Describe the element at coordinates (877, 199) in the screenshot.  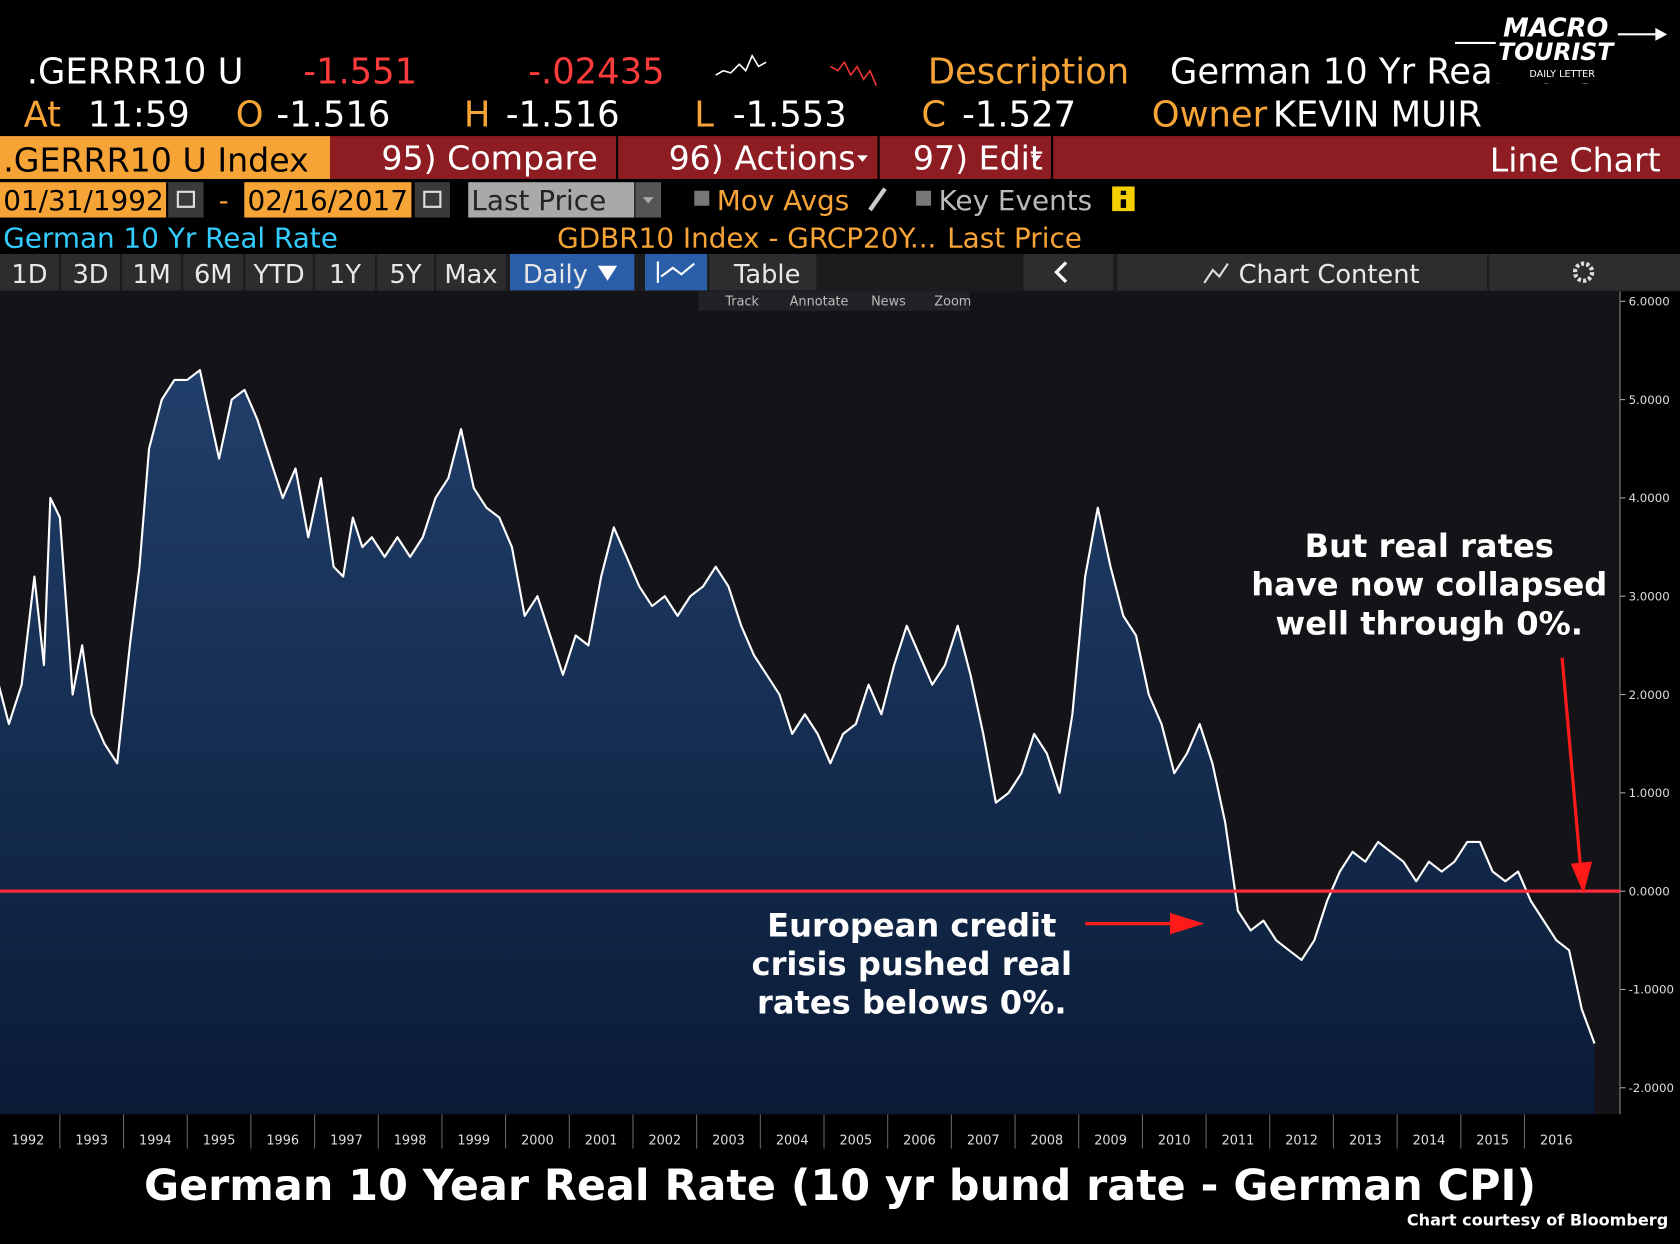
I see `pencil-icon` at that location.